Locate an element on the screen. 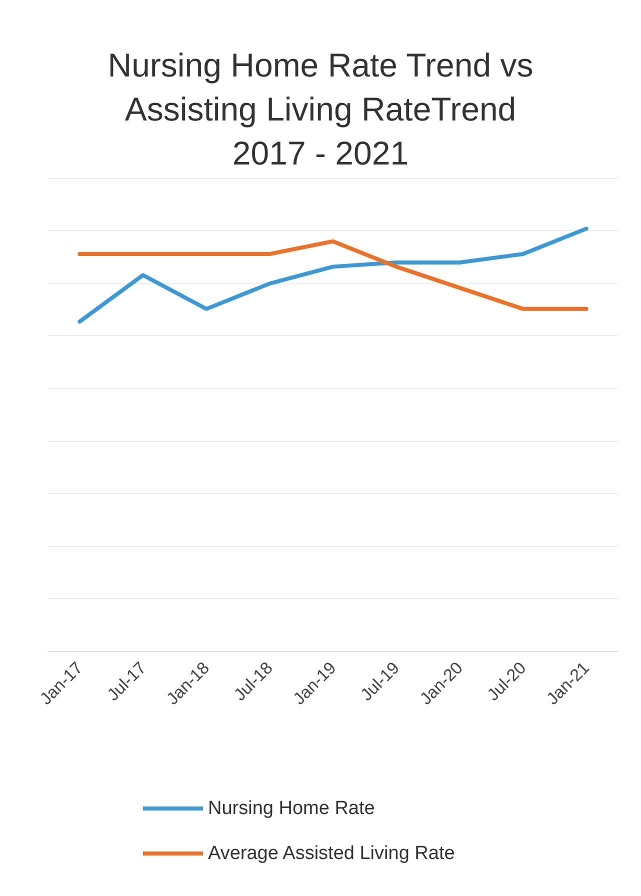 Image resolution: width=641 pixels, height=896 pixels. legend-label: Average Assisted Living Rate is located at coordinates (331, 853).